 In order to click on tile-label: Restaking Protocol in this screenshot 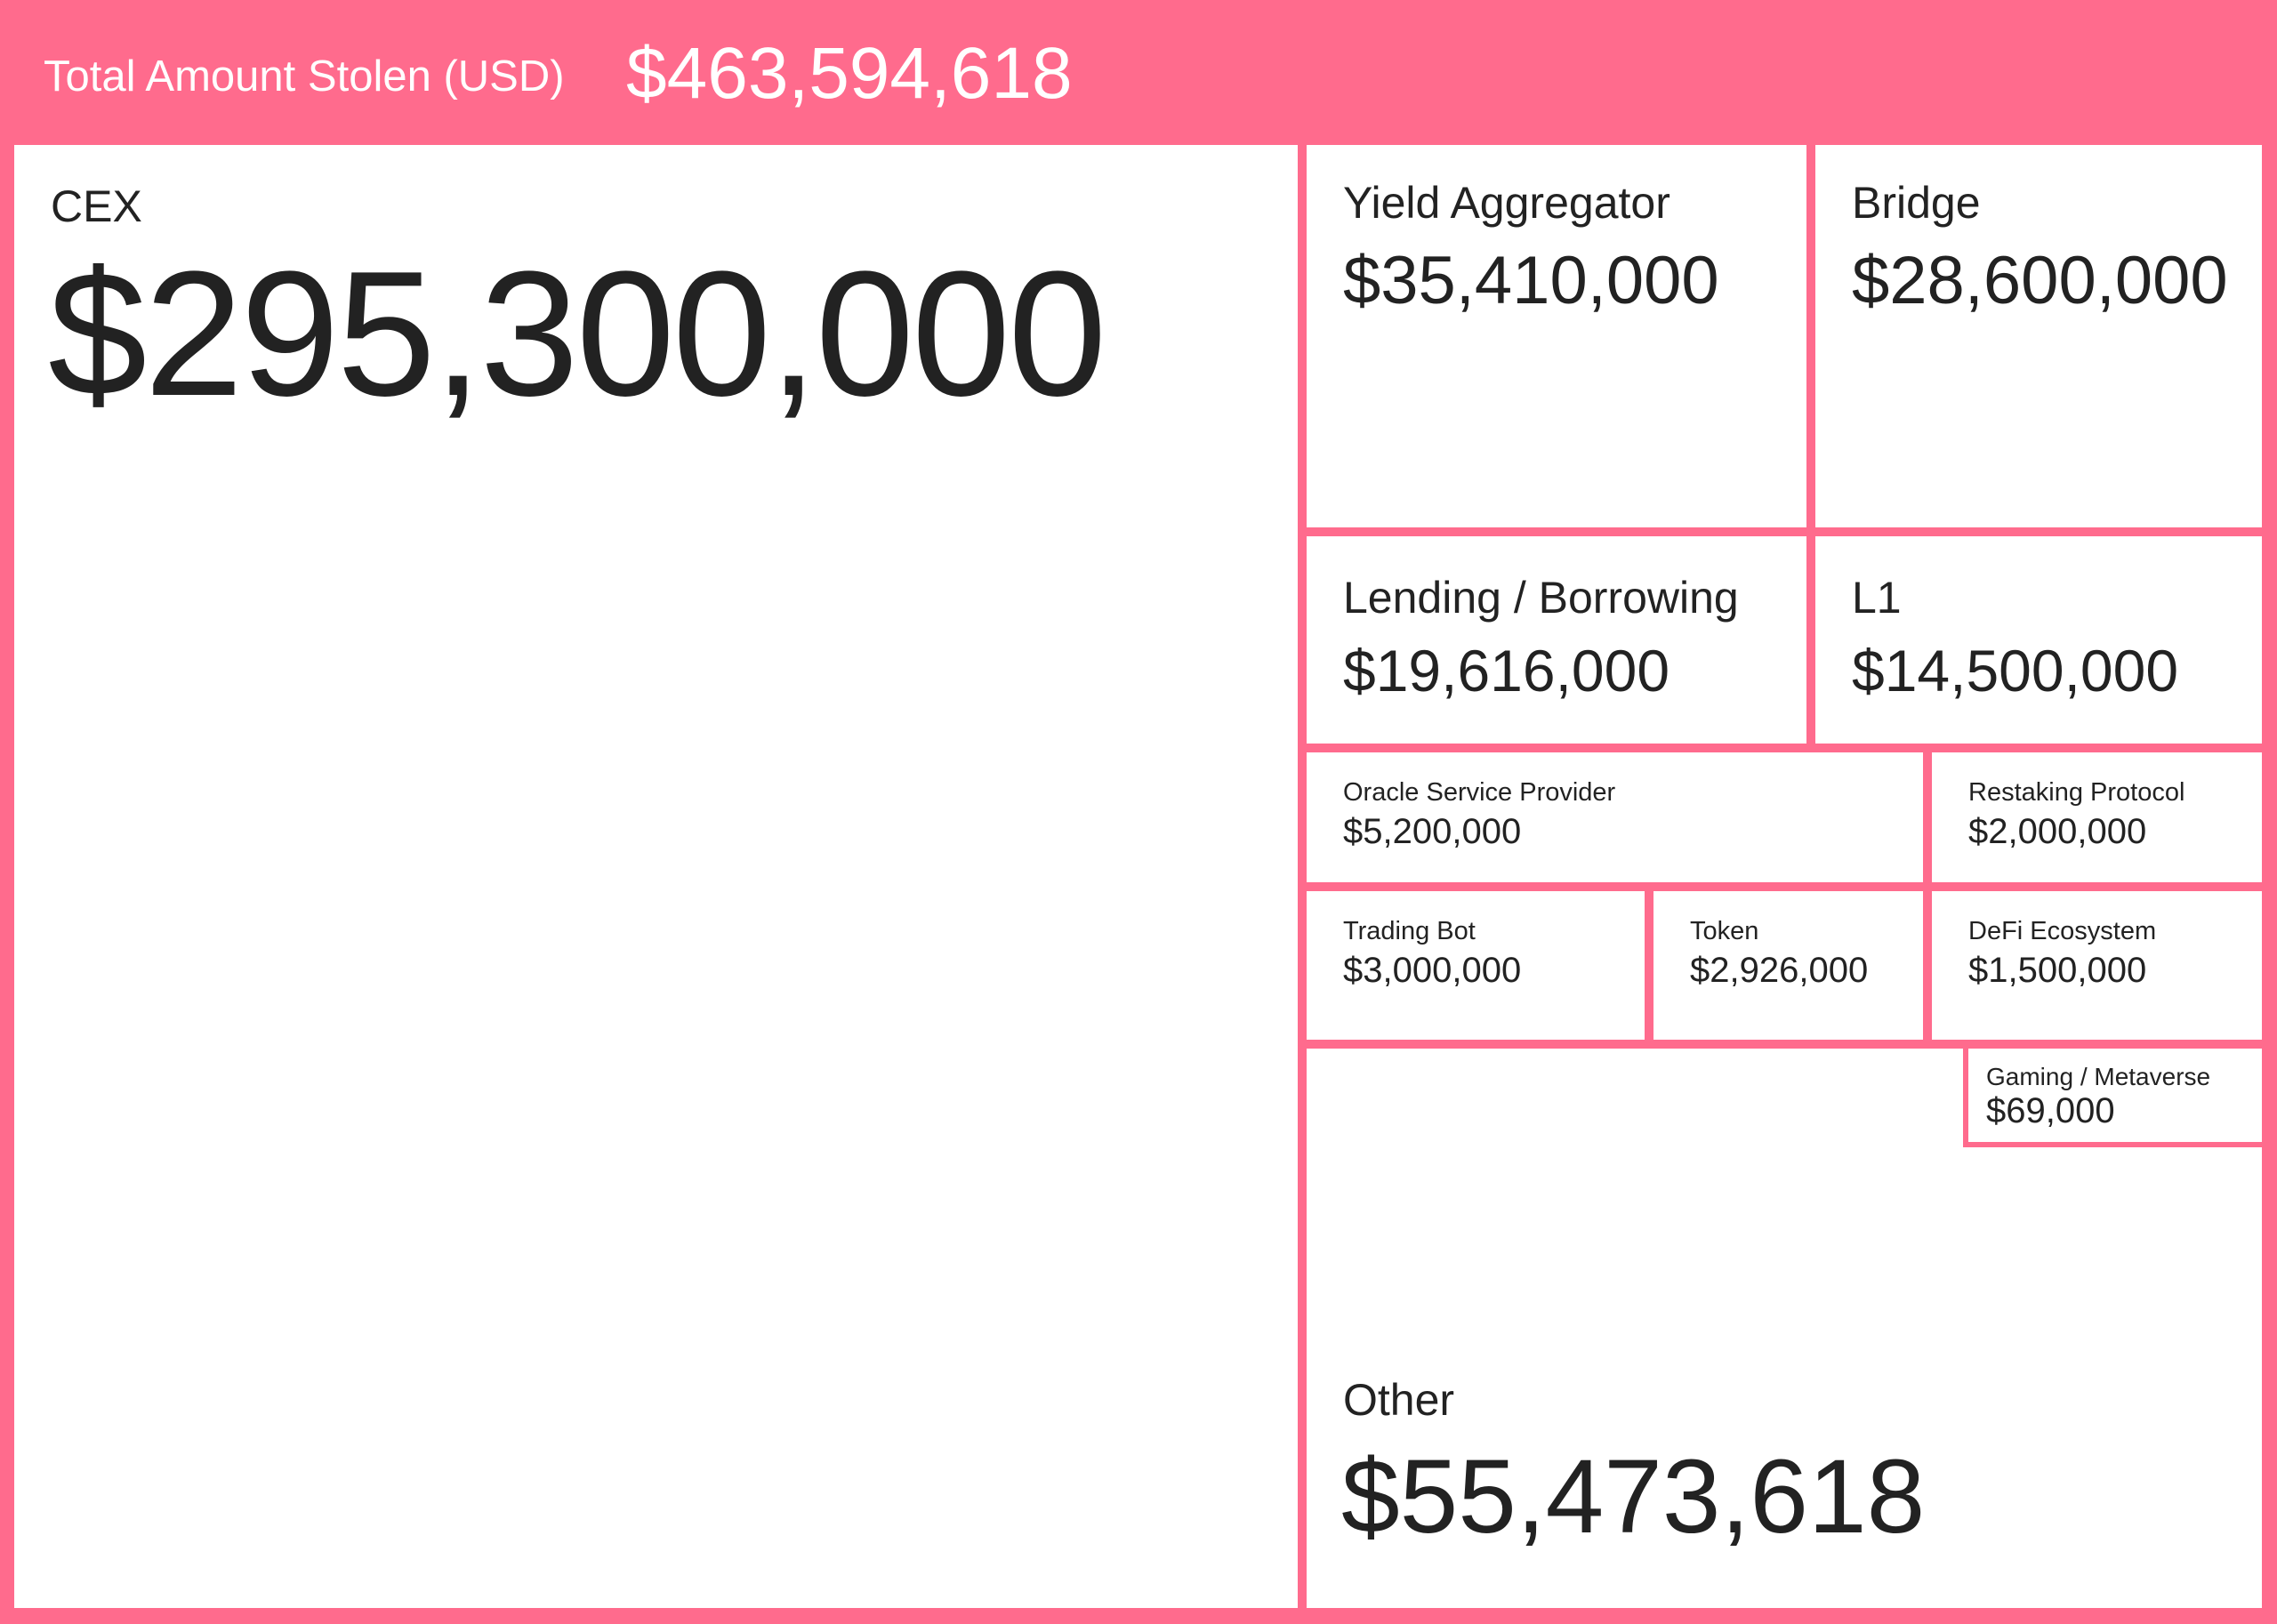, I will do `click(2076, 792)`.